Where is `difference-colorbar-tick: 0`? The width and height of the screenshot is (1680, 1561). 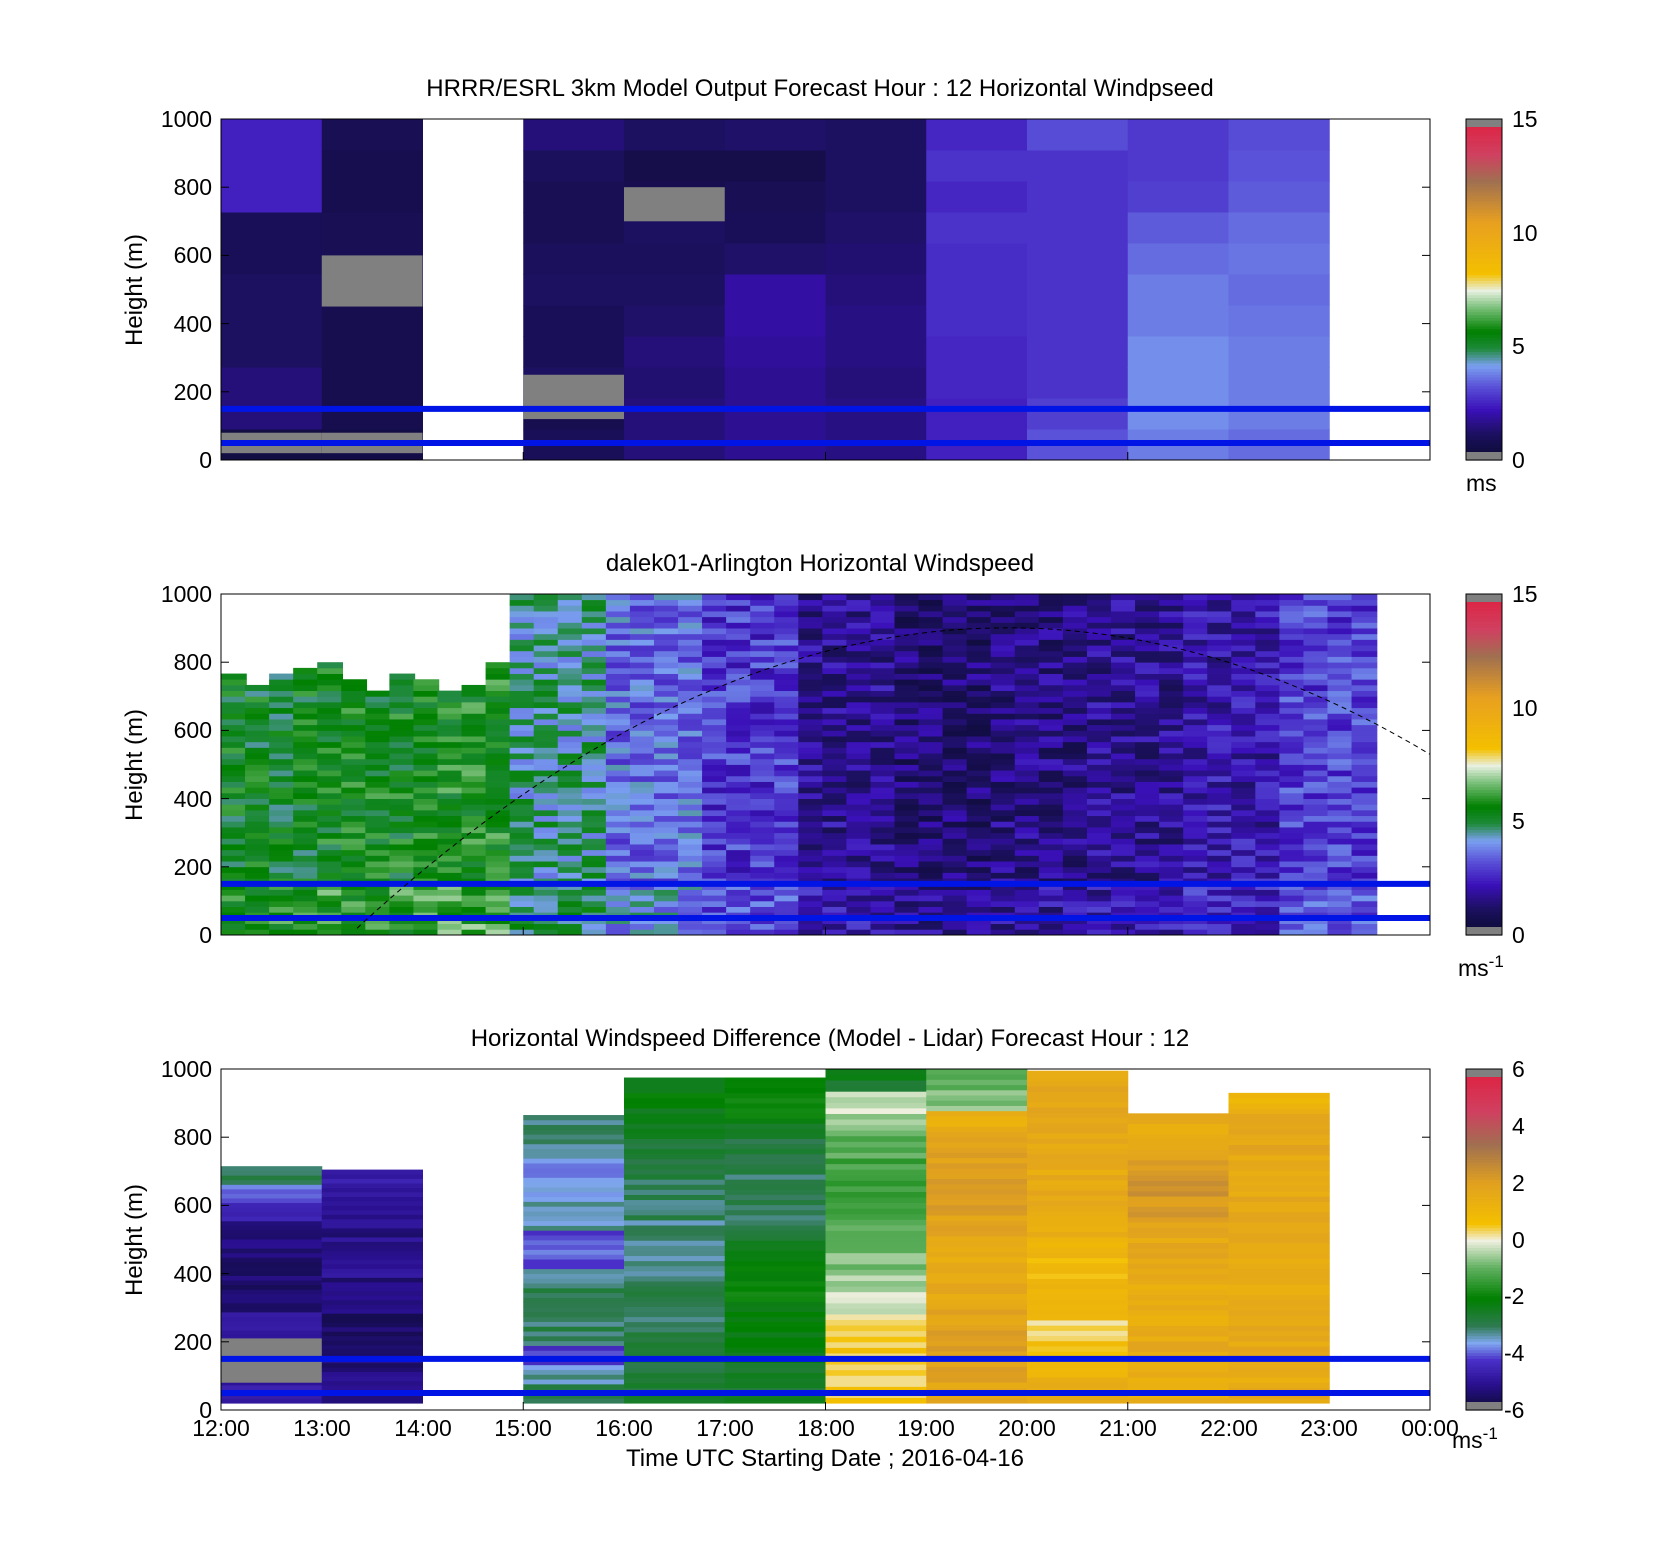 difference-colorbar-tick: 0 is located at coordinates (1518, 1240).